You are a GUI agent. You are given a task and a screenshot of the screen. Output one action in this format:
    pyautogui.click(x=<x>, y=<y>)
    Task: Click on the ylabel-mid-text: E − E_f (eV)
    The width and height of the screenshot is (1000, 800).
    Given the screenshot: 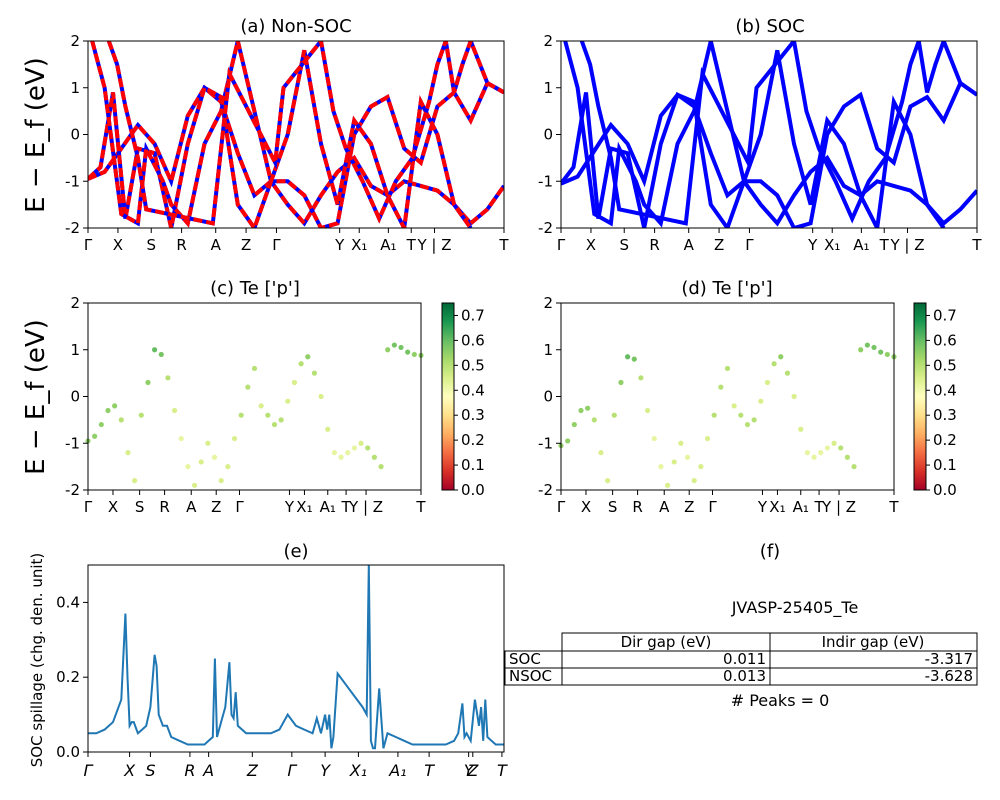 What is the action you would take?
    pyautogui.click(x=36, y=397)
    